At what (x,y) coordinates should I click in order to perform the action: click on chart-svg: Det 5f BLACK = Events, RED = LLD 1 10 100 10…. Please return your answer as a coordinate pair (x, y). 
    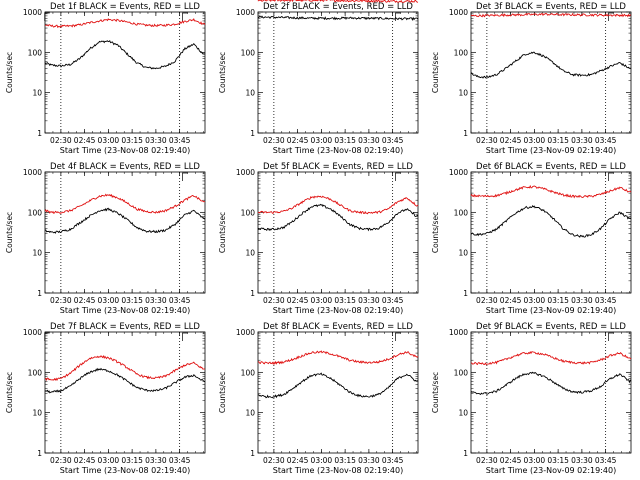
    Looking at the image, I should click on (318, 238).